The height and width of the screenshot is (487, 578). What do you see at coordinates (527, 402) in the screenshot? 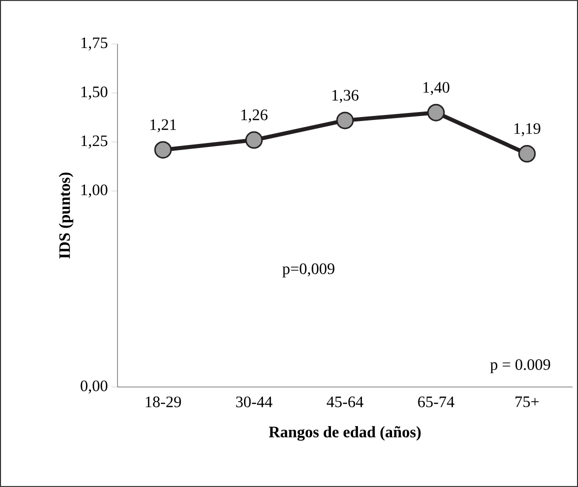
I see `x-tick-label: 75+` at bounding box center [527, 402].